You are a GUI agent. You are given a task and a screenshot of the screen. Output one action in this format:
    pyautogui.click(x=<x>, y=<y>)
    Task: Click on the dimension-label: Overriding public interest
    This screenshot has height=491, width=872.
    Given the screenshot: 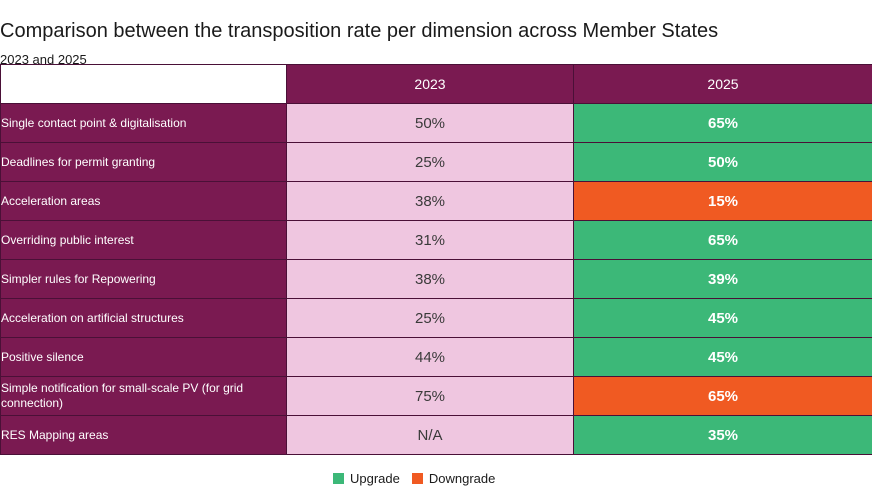 What is the action you would take?
    pyautogui.click(x=143, y=240)
    